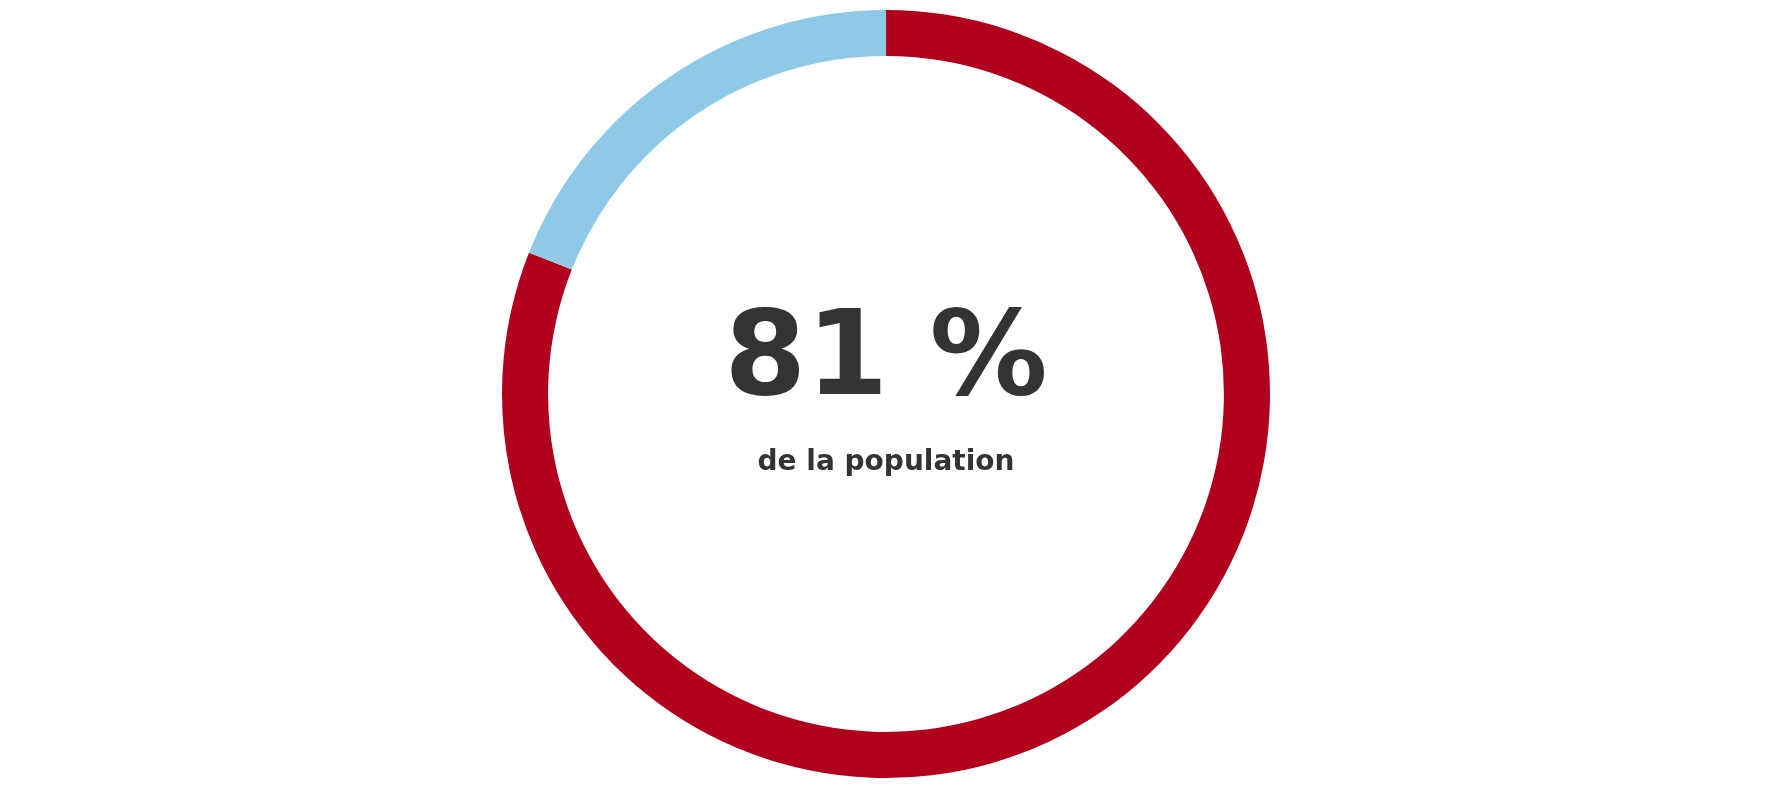  I want to click on text: de la population, so click(886, 460).